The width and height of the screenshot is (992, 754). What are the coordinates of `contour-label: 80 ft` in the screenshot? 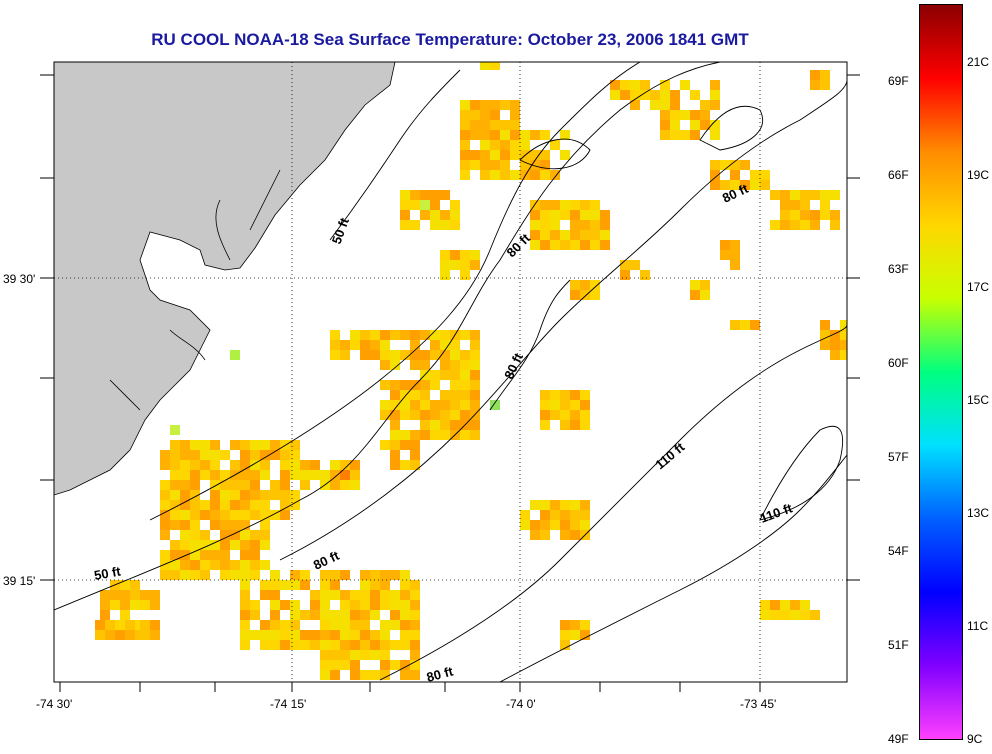 It's located at (513, 365).